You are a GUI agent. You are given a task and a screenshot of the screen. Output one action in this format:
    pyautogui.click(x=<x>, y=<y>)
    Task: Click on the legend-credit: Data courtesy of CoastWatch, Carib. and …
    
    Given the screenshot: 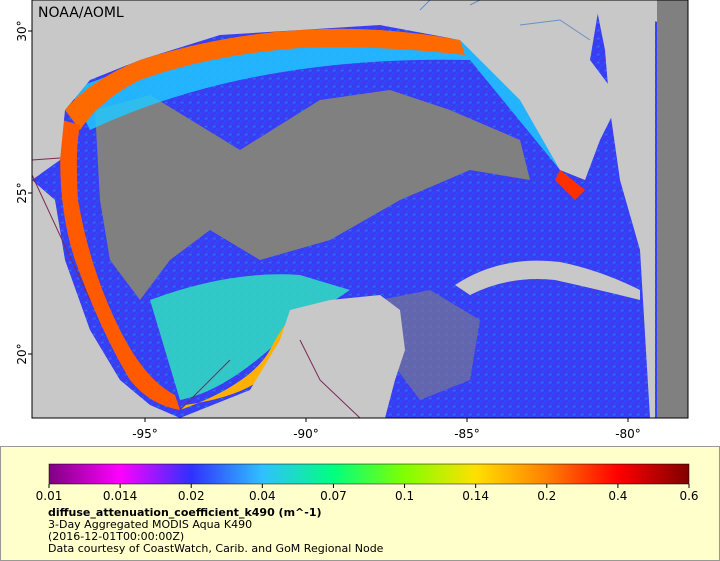 What is the action you would take?
    pyautogui.click(x=216, y=548)
    